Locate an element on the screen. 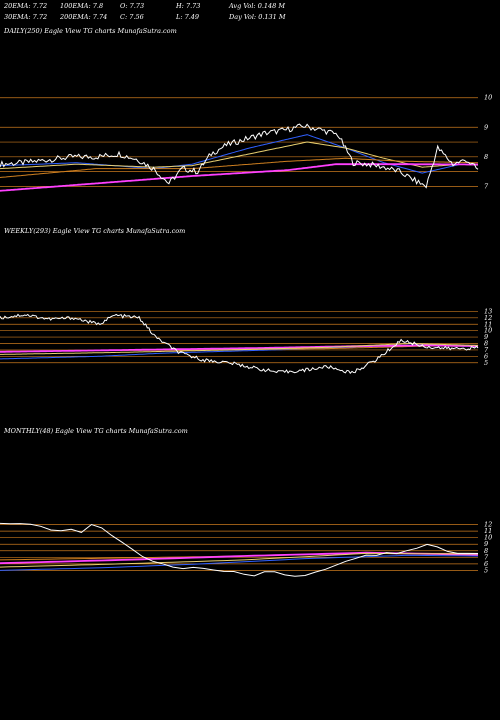  monthly-tick-label: 5 is located at coordinates (486, 570).